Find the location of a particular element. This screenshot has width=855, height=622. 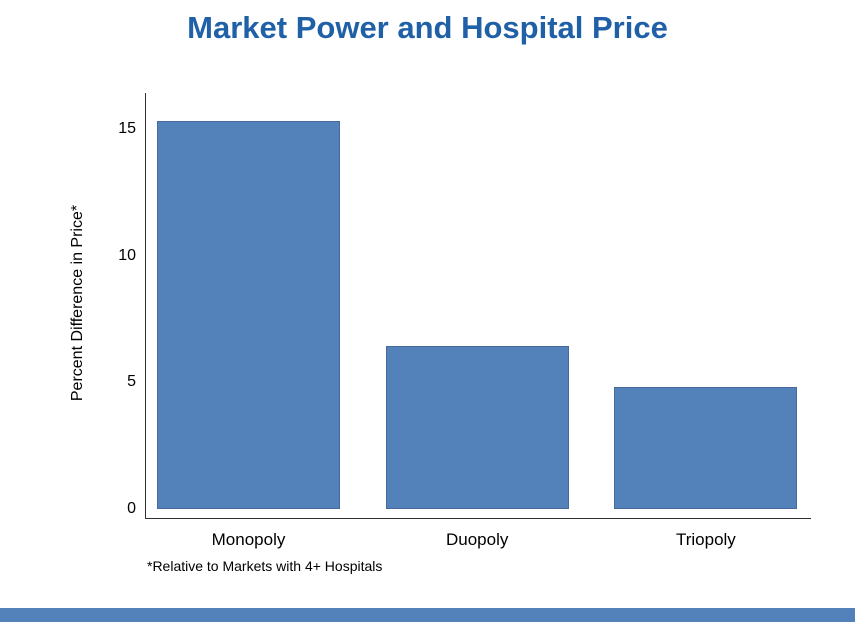

y-tick-label: 0 is located at coordinates (131, 509).